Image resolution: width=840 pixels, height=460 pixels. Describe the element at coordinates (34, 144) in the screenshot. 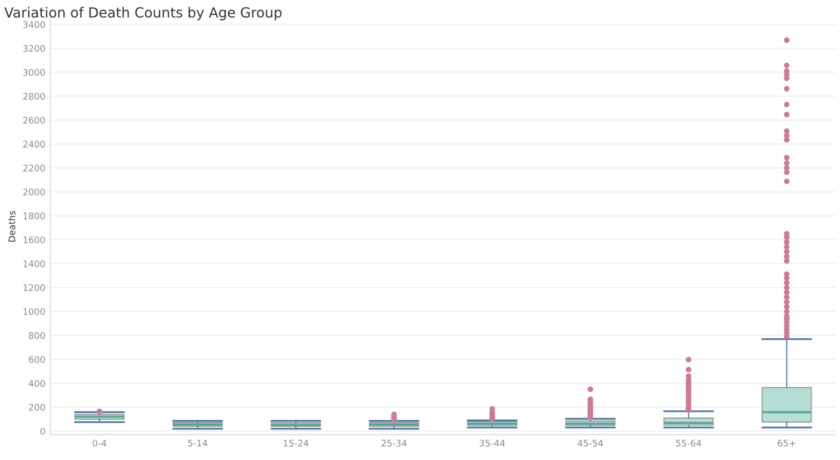

I see `y-tick-label: 2400` at that location.